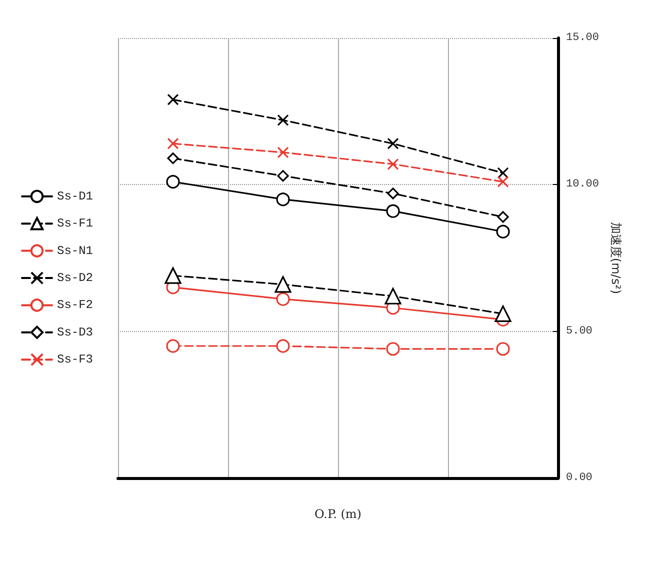  I want to click on legend-label: Ss-D3, so click(75, 332).